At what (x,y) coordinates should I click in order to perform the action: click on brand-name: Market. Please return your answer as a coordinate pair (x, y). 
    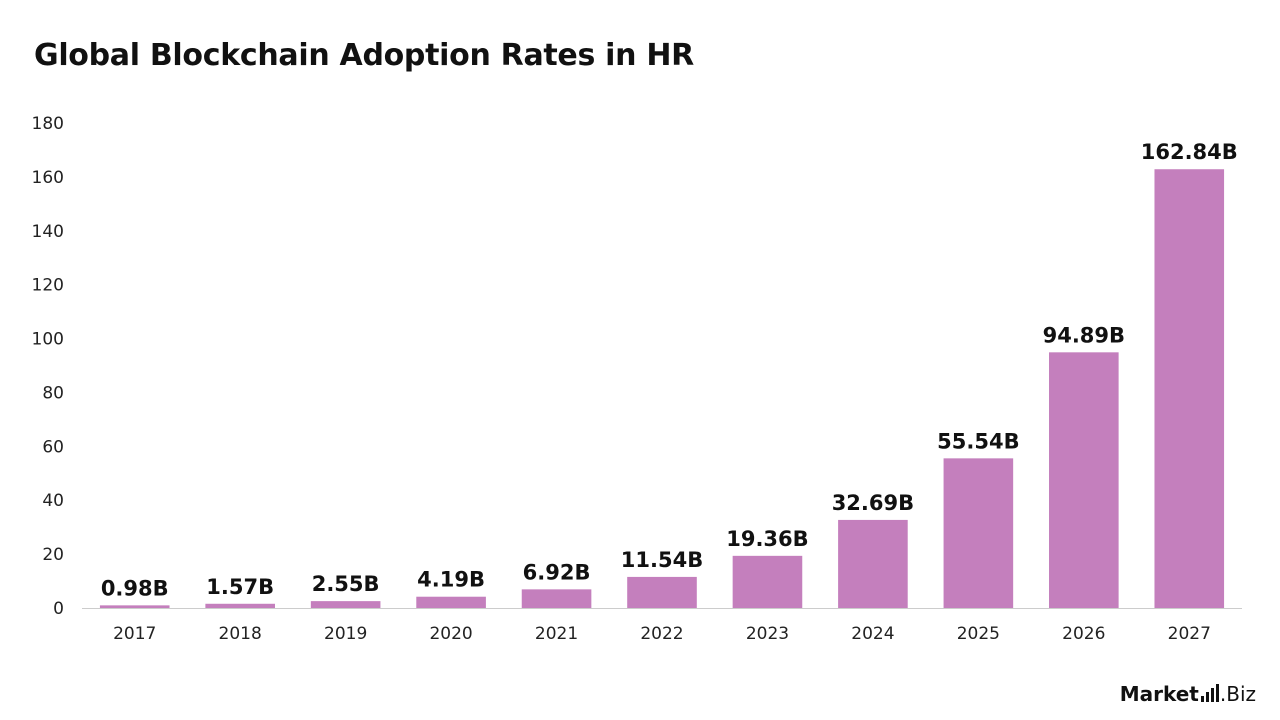
    Looking at the image, I should click on (1159, 694).